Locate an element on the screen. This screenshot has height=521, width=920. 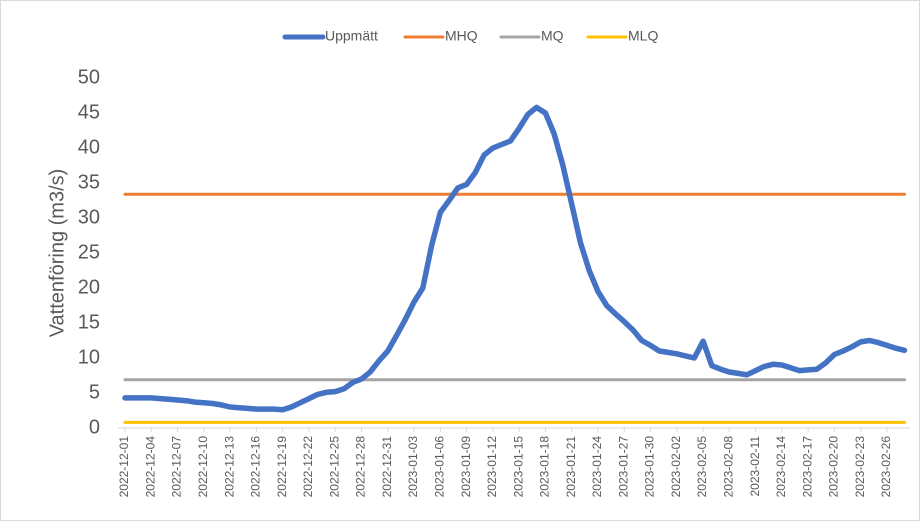
y-tick-label: 40 is located at coordinates (89, 147).